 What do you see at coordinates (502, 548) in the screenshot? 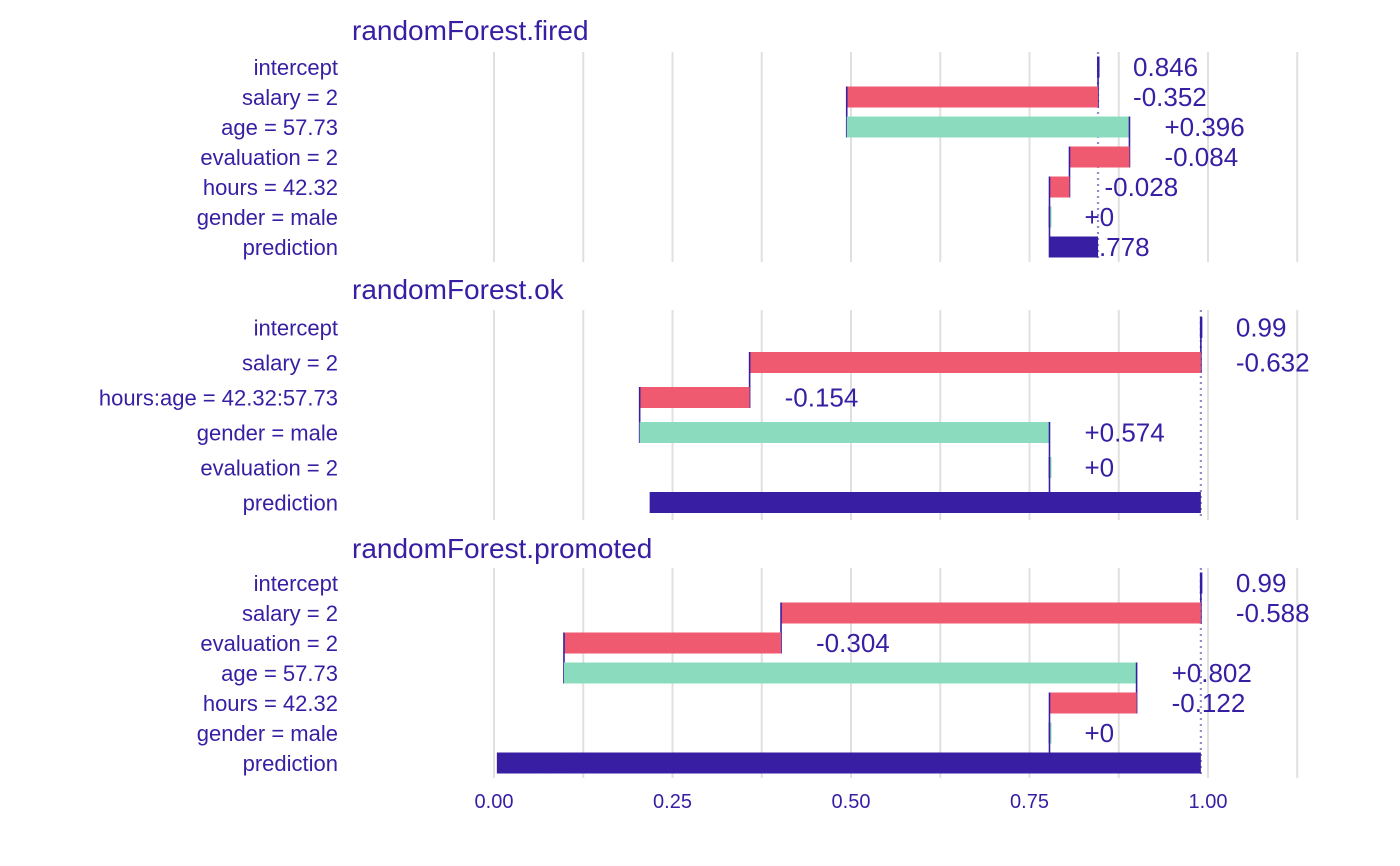
I see `panel-title: randomForest.promoted` at bounding box center [502, 548].